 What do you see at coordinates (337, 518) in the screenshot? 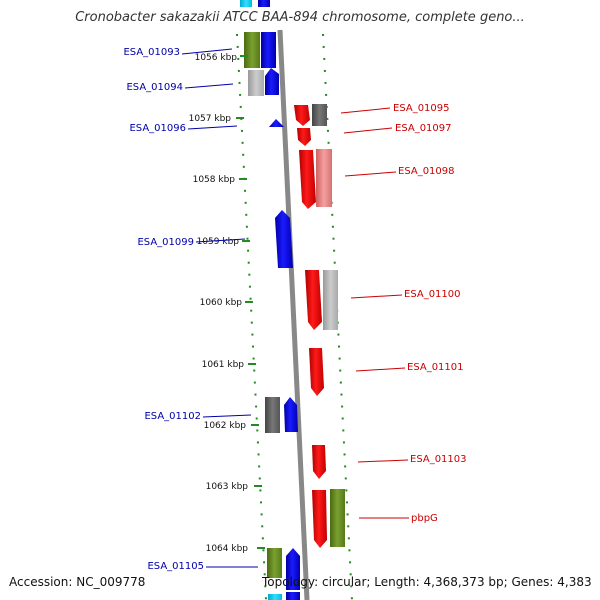
I see `gene-pbpG-olive` at bounding box center [337, 518].